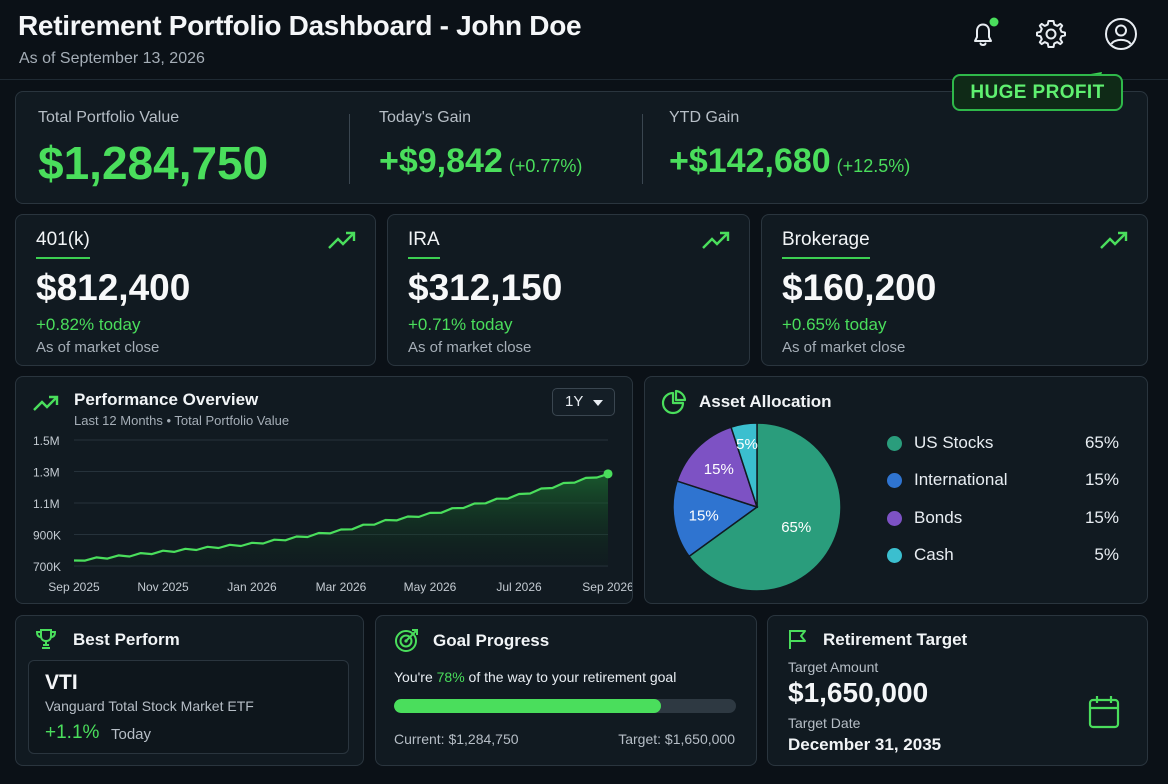  Describe the element at coordinates (1051, 34) in the screenshot. I see `gear-icon` at that location.